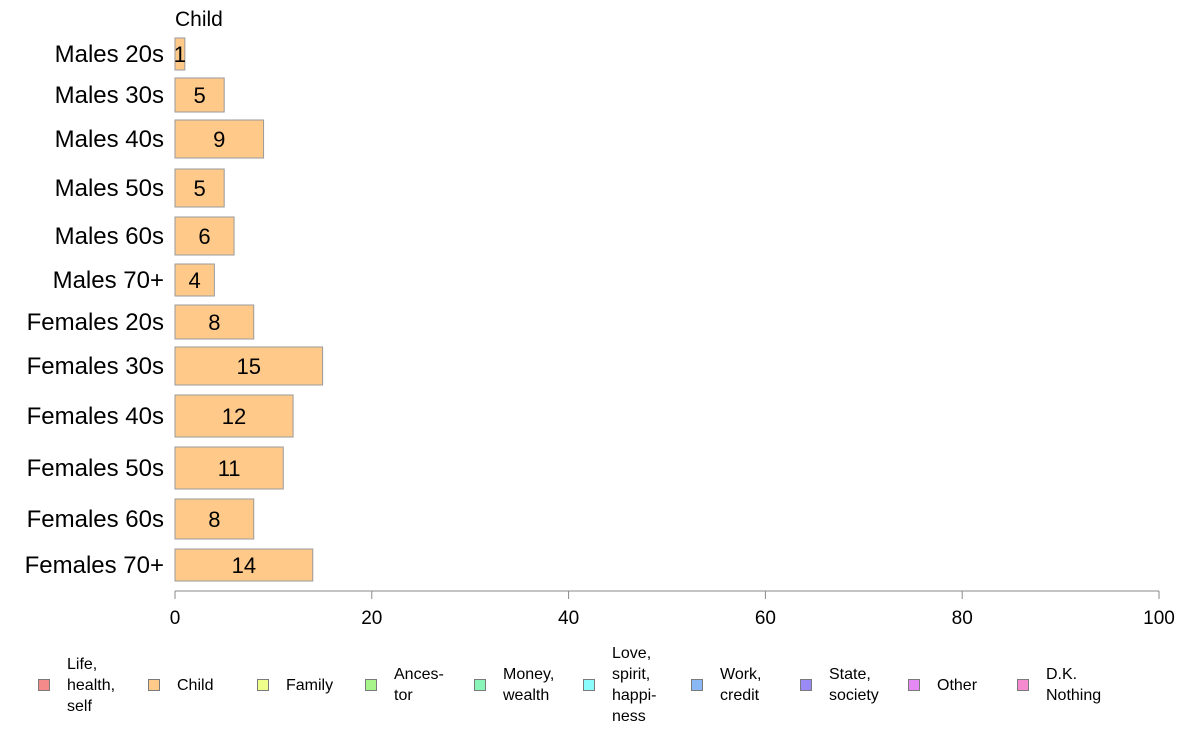 The image size is (1188, 736). I want to click on category-label: Females 30s, so click(95, 366).